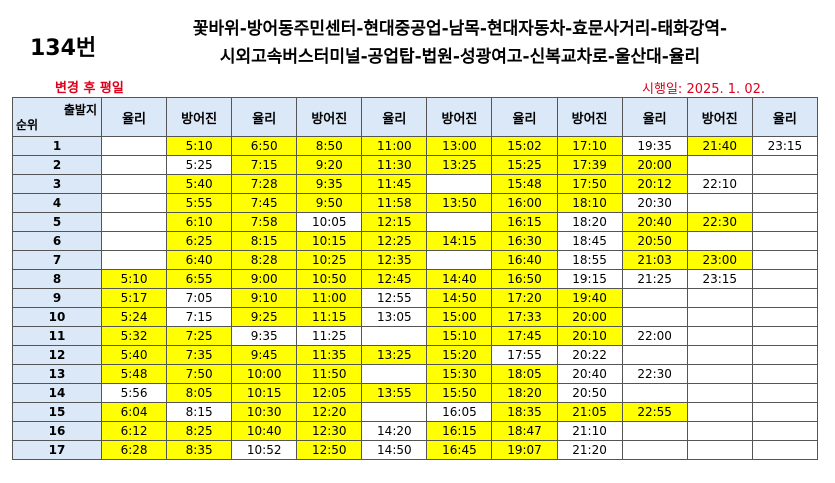  Describe the element at coordinates (589, 165) in the screenshot. I see `departure-time-cell: 17:39` at that location.